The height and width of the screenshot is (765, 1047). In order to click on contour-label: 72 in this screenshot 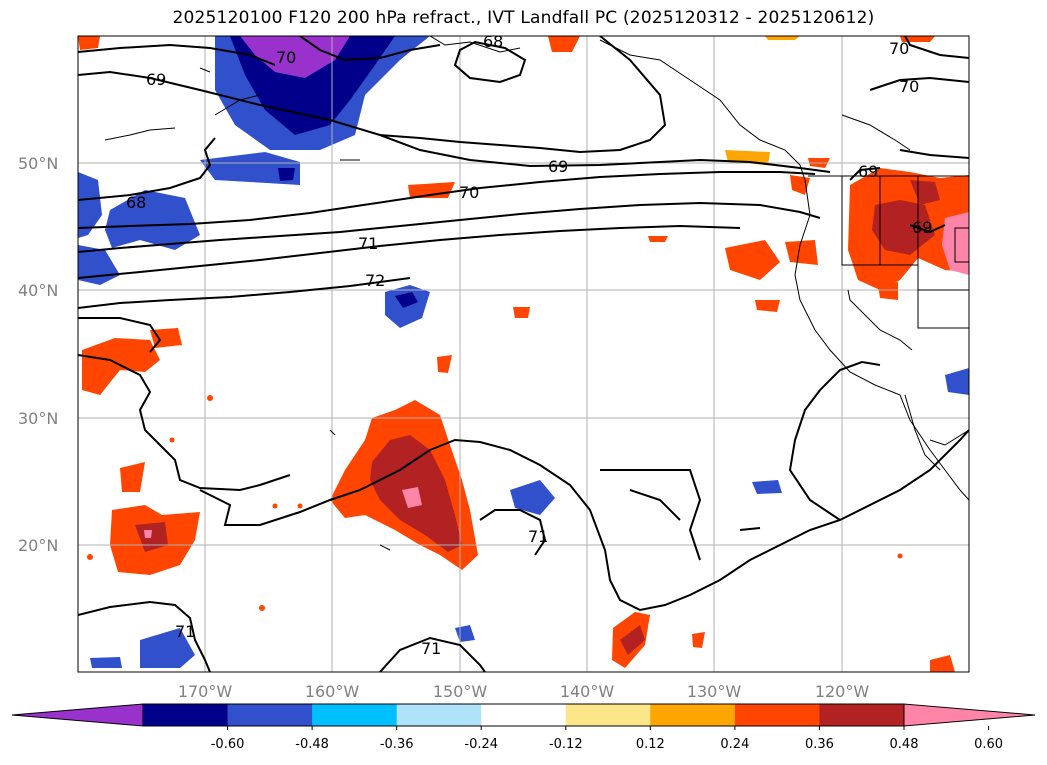, I will do `click(375, 280)`.